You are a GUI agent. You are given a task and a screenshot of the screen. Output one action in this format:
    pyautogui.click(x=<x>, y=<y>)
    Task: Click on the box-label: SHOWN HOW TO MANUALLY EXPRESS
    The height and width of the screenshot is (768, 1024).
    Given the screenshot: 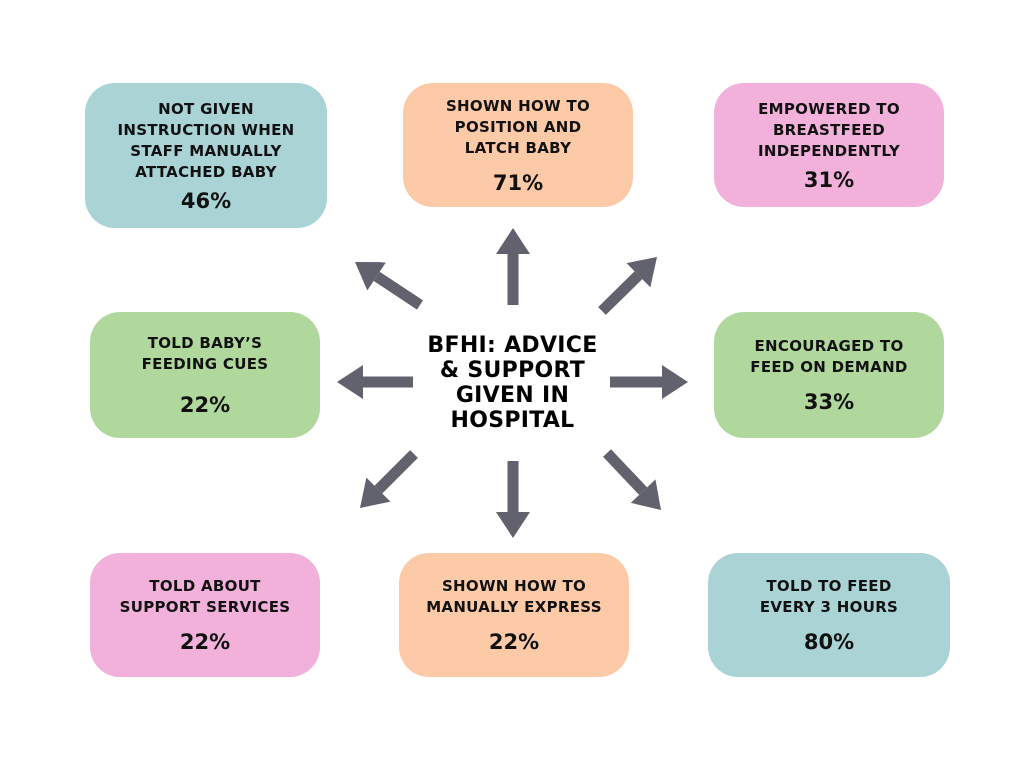 What is the action you would take?
    pyautogui.click(x=514, y=596)
    